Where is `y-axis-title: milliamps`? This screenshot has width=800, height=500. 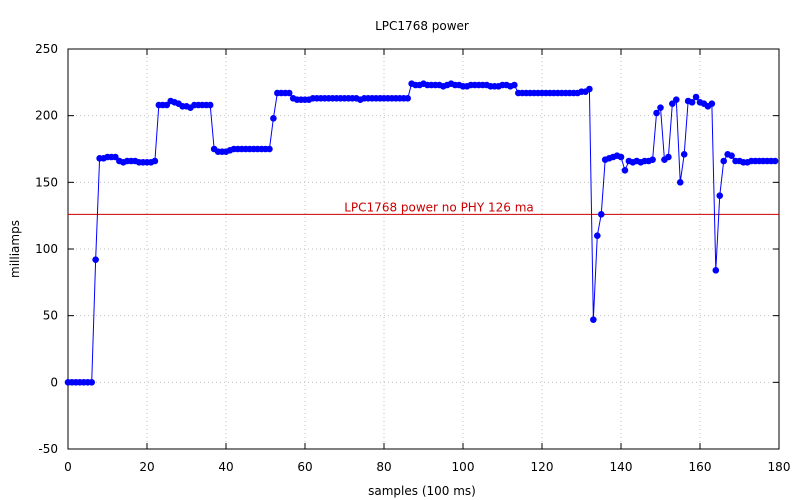 y-axis-title: milliamps is located at coordinates (15, 249).